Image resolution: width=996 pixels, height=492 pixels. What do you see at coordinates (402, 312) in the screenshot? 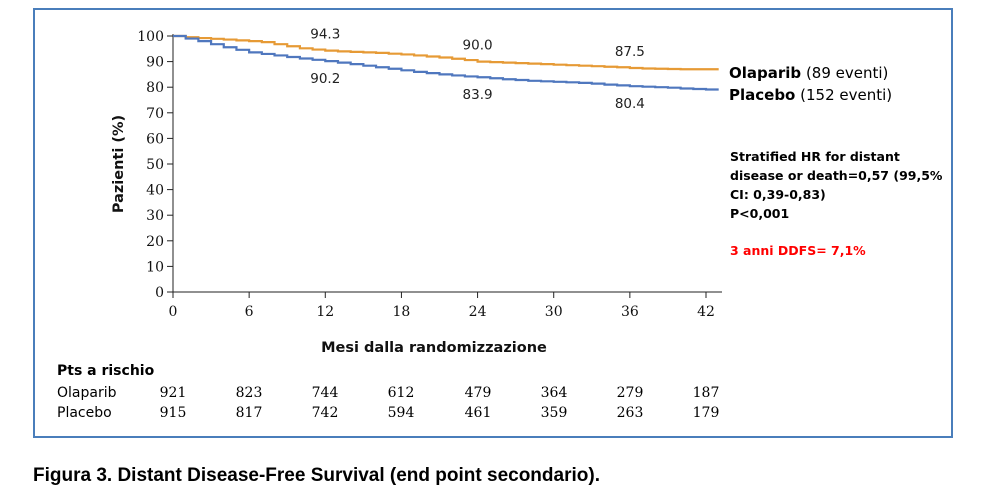
I see `x-tick-label: 18` at bounding box center [402, 312].